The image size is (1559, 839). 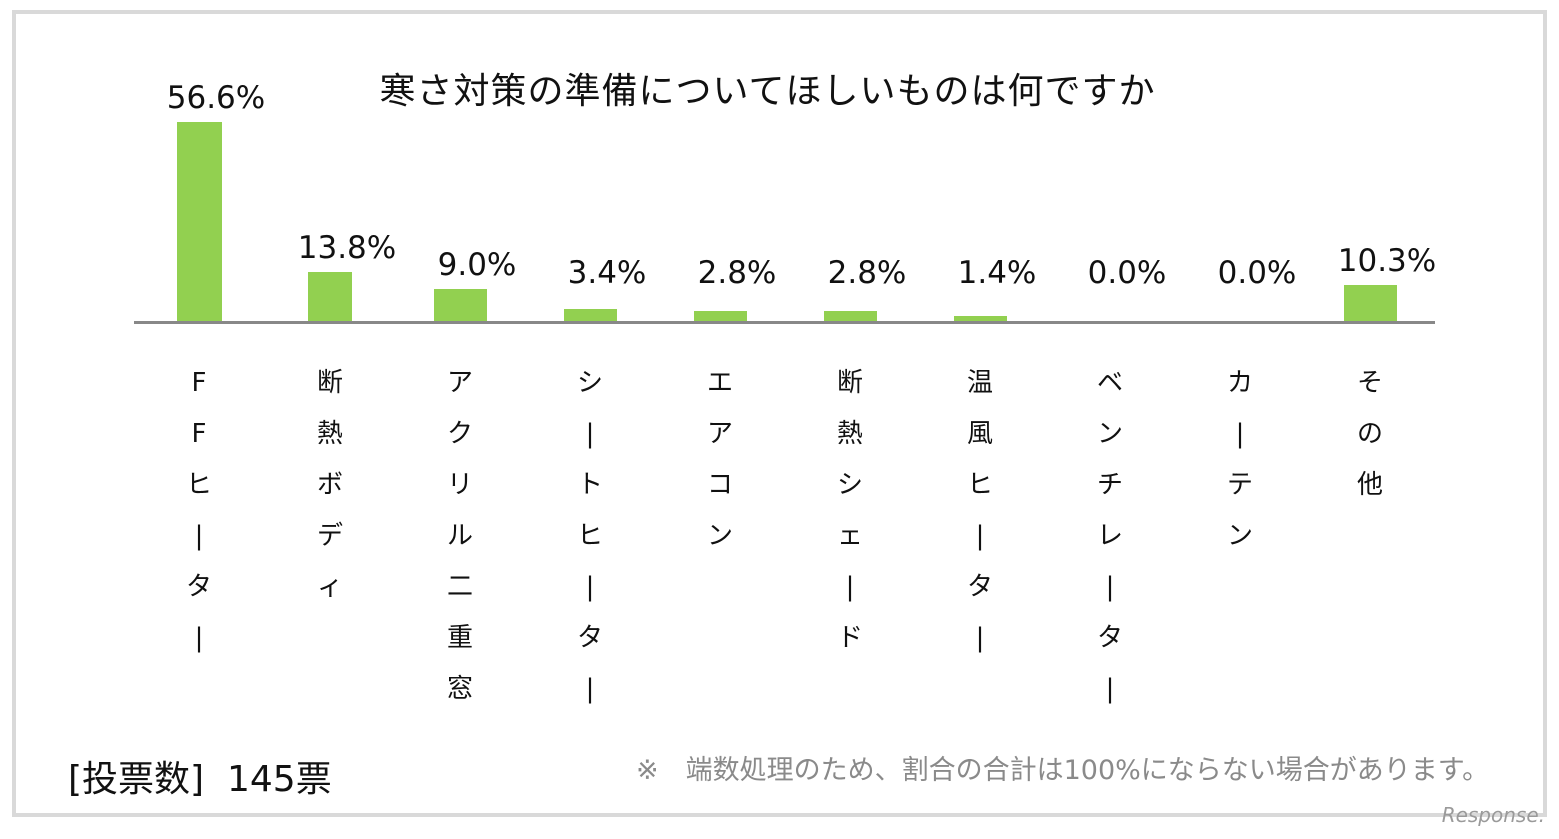 What do you see at coordinates (784, 322) in the screenshot?
I see `x-axis-line` at bounding box center [784, 322].